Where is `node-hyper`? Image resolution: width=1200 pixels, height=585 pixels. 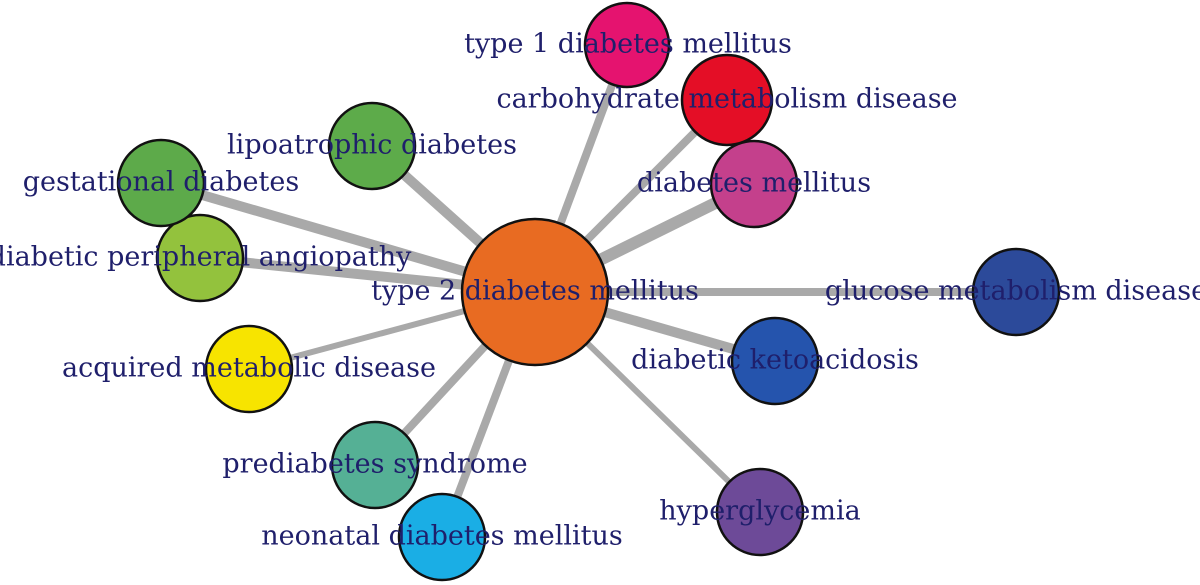 node-hyper is located at coordinates (760, 512).